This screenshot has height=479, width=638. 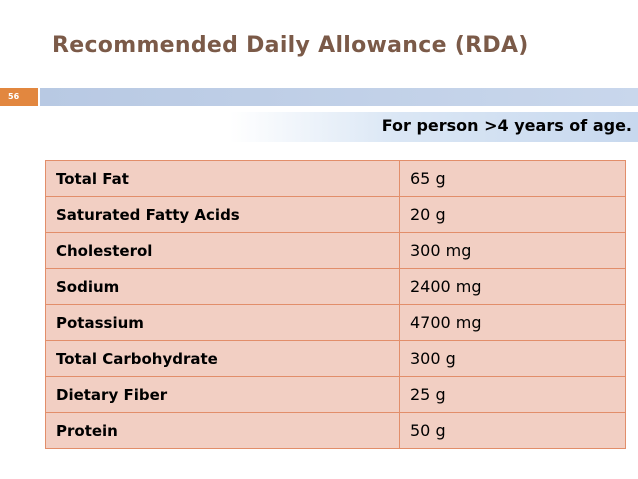 I want to click on table-row: Total Carbohydrate 300 g, so click(x=335, y=358).